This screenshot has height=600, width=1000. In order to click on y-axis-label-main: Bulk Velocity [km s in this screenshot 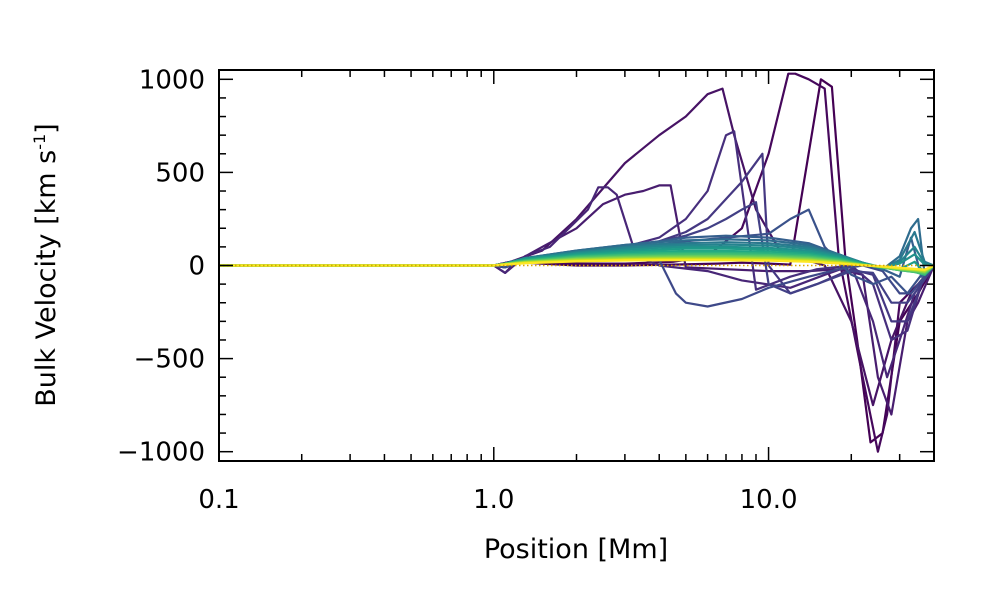, I will do `click(46, 278)`.